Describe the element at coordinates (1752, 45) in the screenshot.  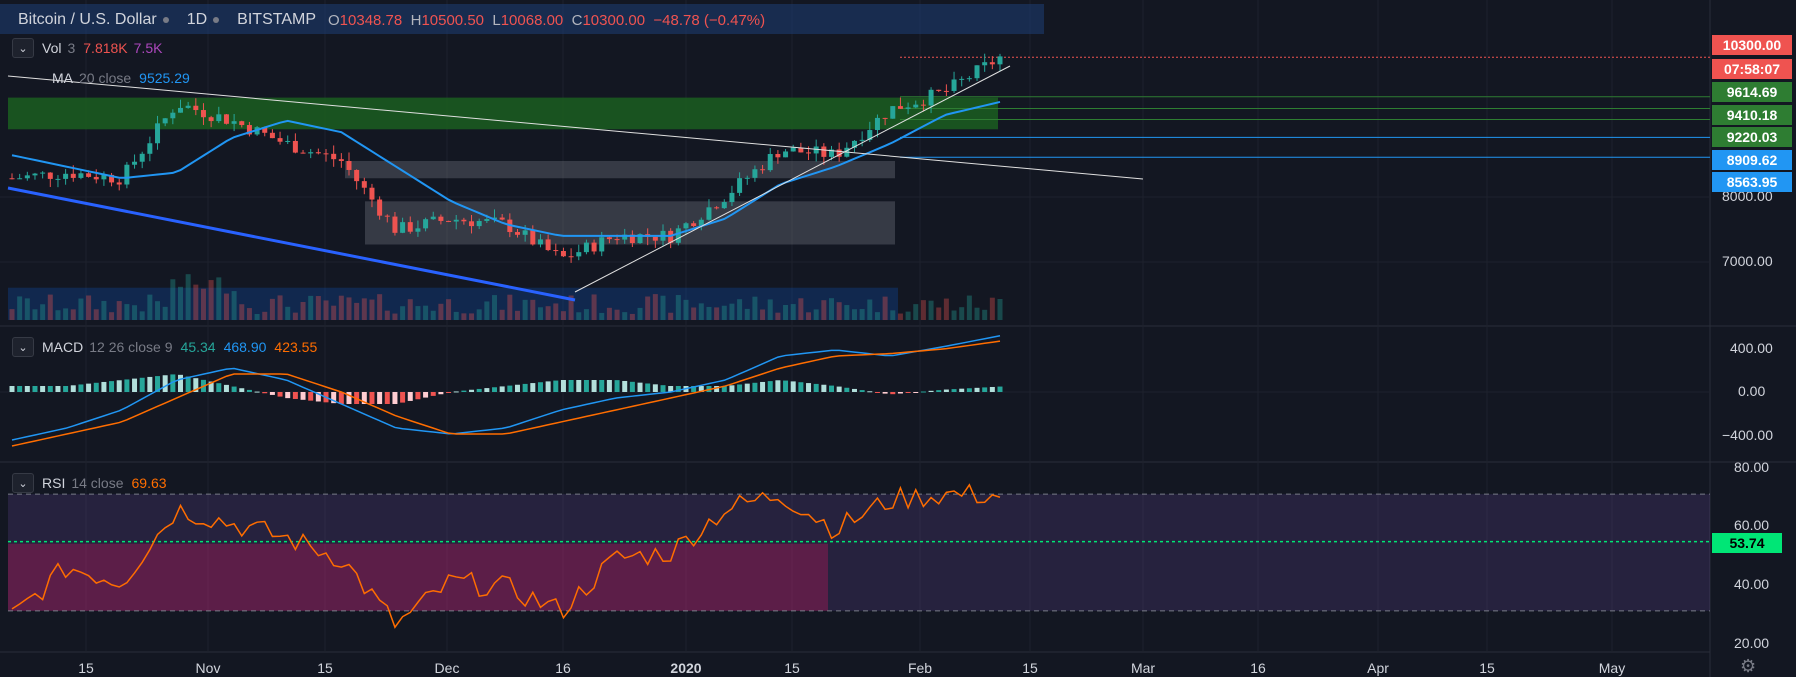
I see `price-tag-last: 10300.00` at that location.